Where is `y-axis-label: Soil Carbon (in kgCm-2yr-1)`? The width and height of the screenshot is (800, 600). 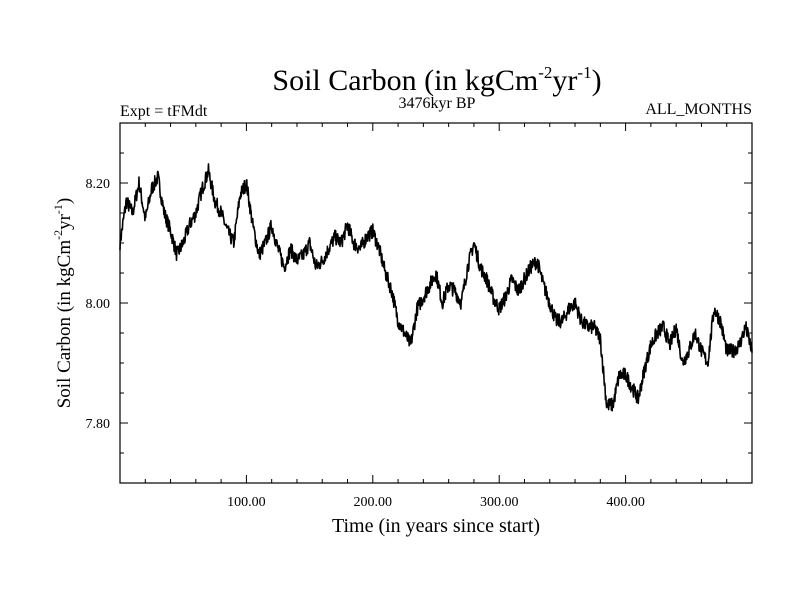
y-axis-label: Soil Carbon (in kgCm-2yr-1) is located at coordinates (63, 303).